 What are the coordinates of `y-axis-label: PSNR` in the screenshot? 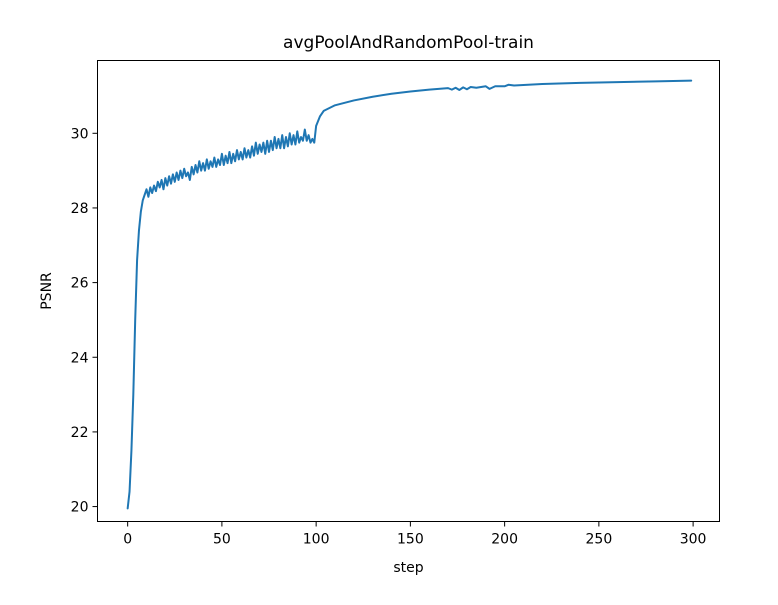 It's located at (47, 291).